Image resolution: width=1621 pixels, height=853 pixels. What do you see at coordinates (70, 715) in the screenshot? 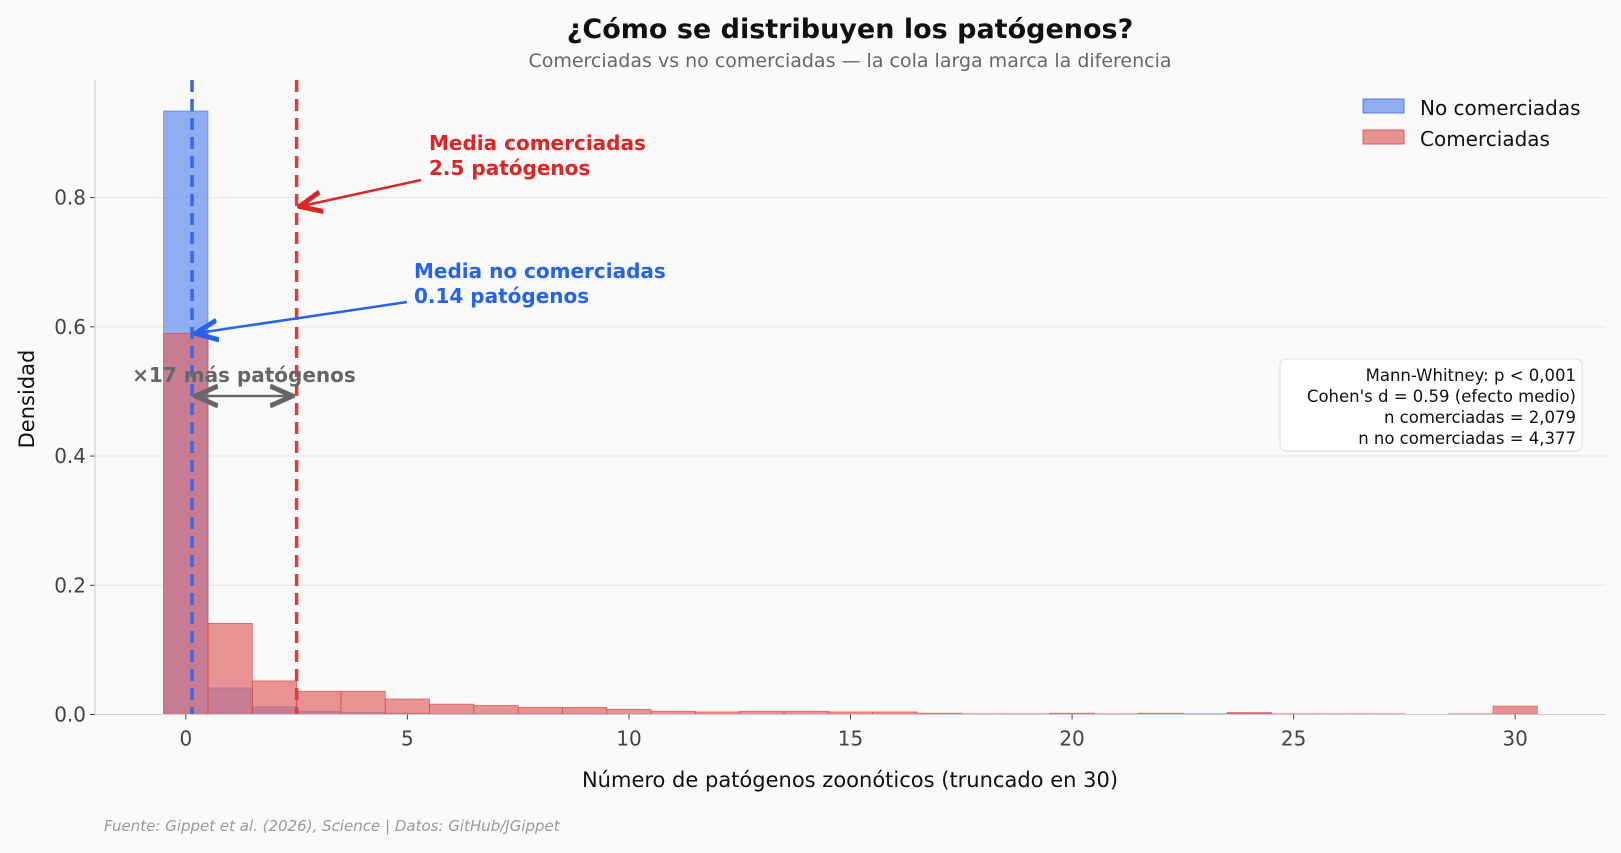
I see `y-tick-label: 0.0` at bounding box center [70, 715].